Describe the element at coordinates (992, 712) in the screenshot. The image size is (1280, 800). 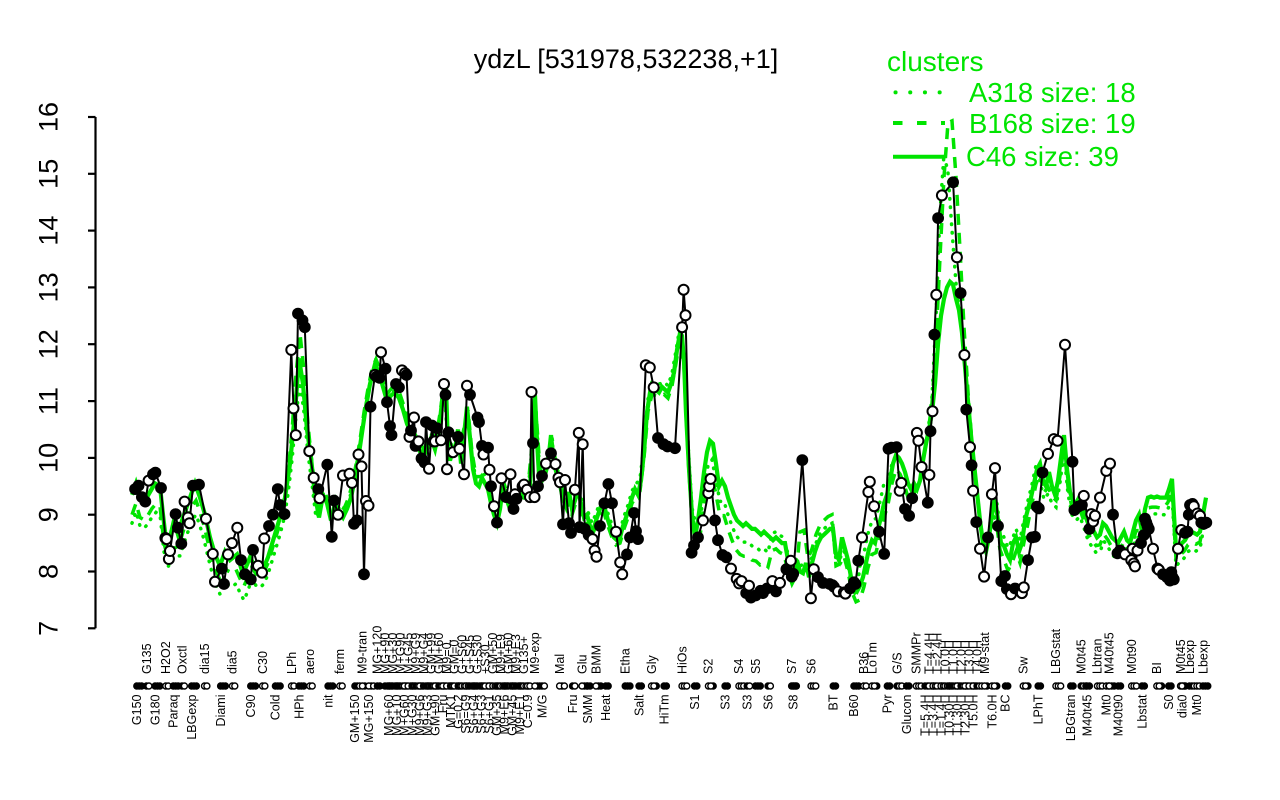
I see `svg-text: T6.0H` at that location.